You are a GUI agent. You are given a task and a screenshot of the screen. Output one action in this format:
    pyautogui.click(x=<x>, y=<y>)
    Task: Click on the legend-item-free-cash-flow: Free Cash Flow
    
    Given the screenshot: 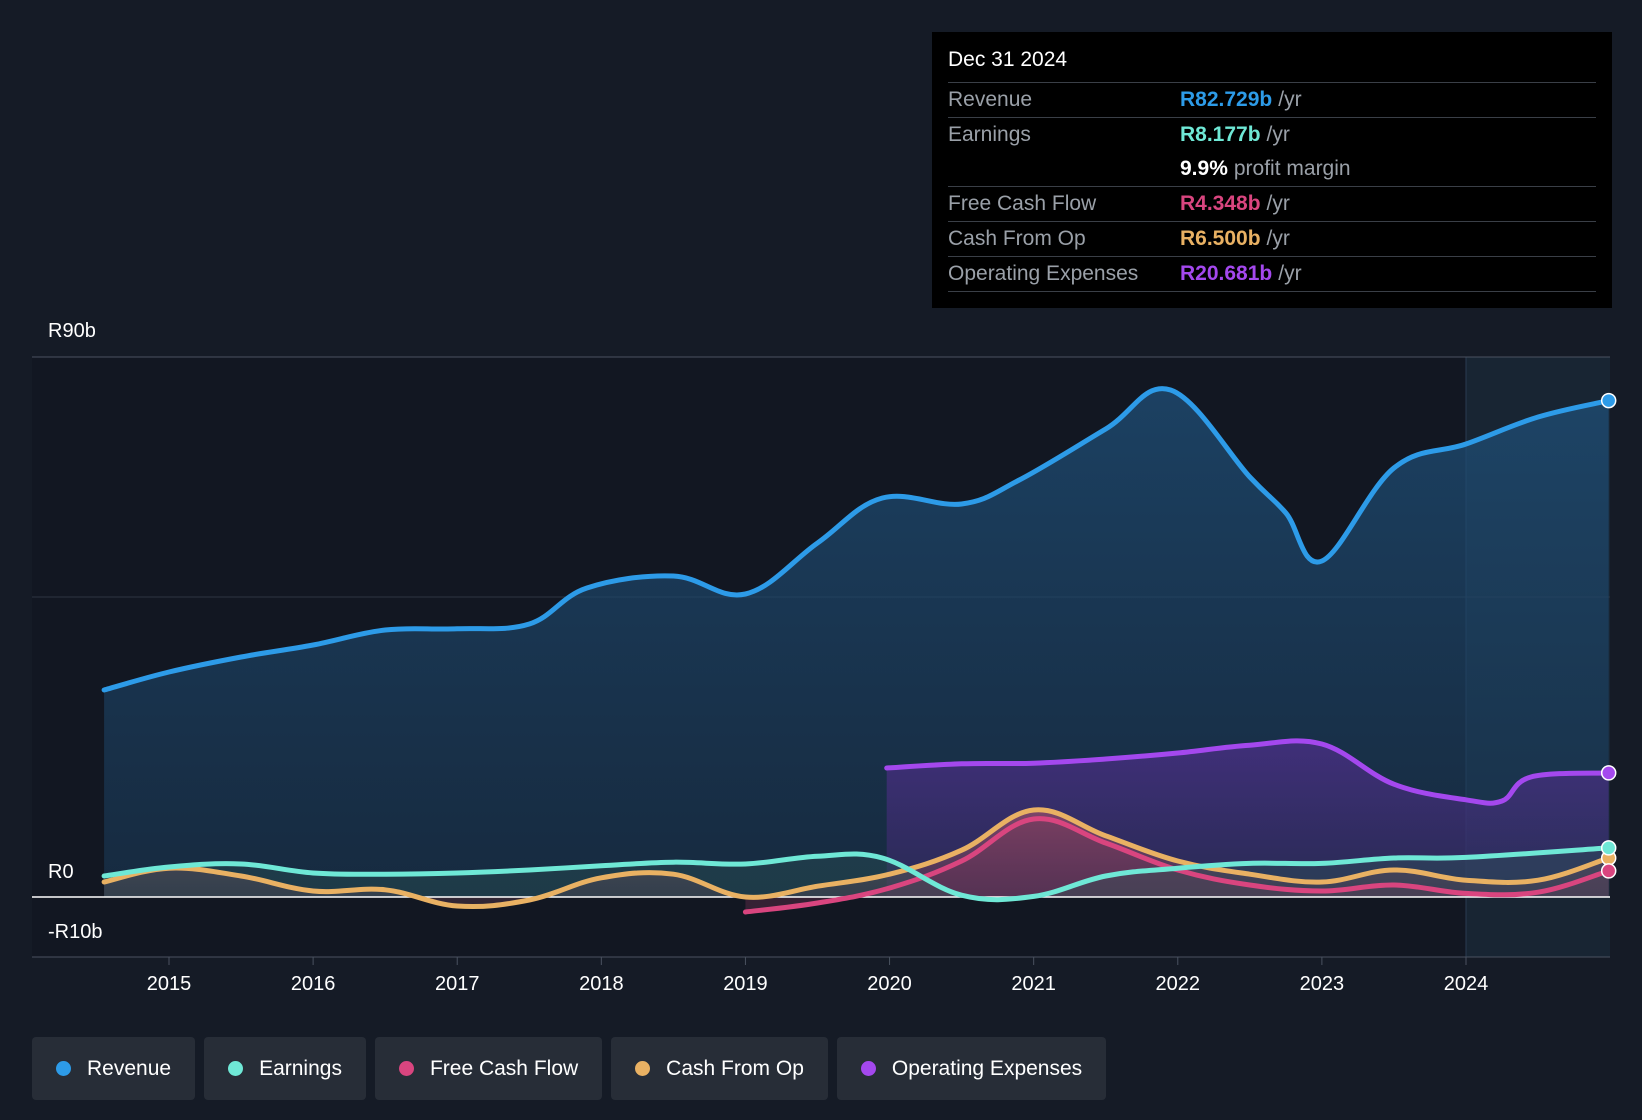 What is the action you would take?
    pyautogui.click(x=488, y=1068)
    